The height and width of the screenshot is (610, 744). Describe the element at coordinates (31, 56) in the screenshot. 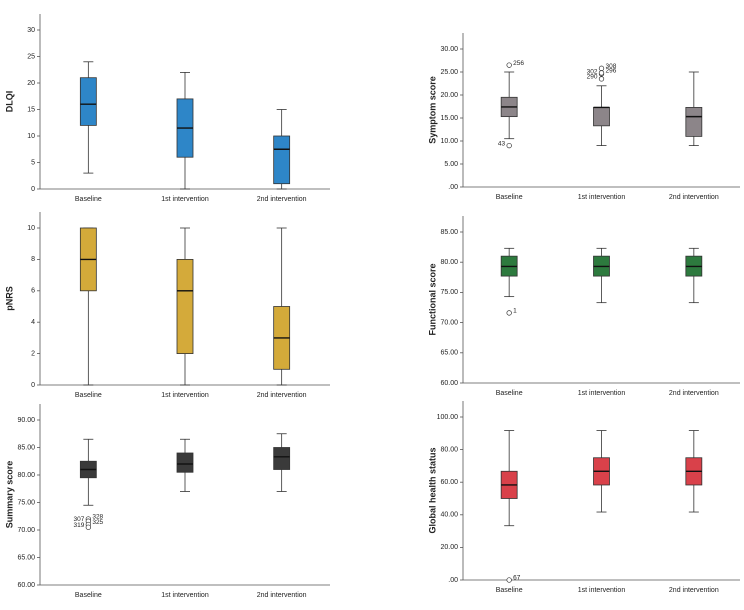

I see `y-tick-label: 25` at that location.